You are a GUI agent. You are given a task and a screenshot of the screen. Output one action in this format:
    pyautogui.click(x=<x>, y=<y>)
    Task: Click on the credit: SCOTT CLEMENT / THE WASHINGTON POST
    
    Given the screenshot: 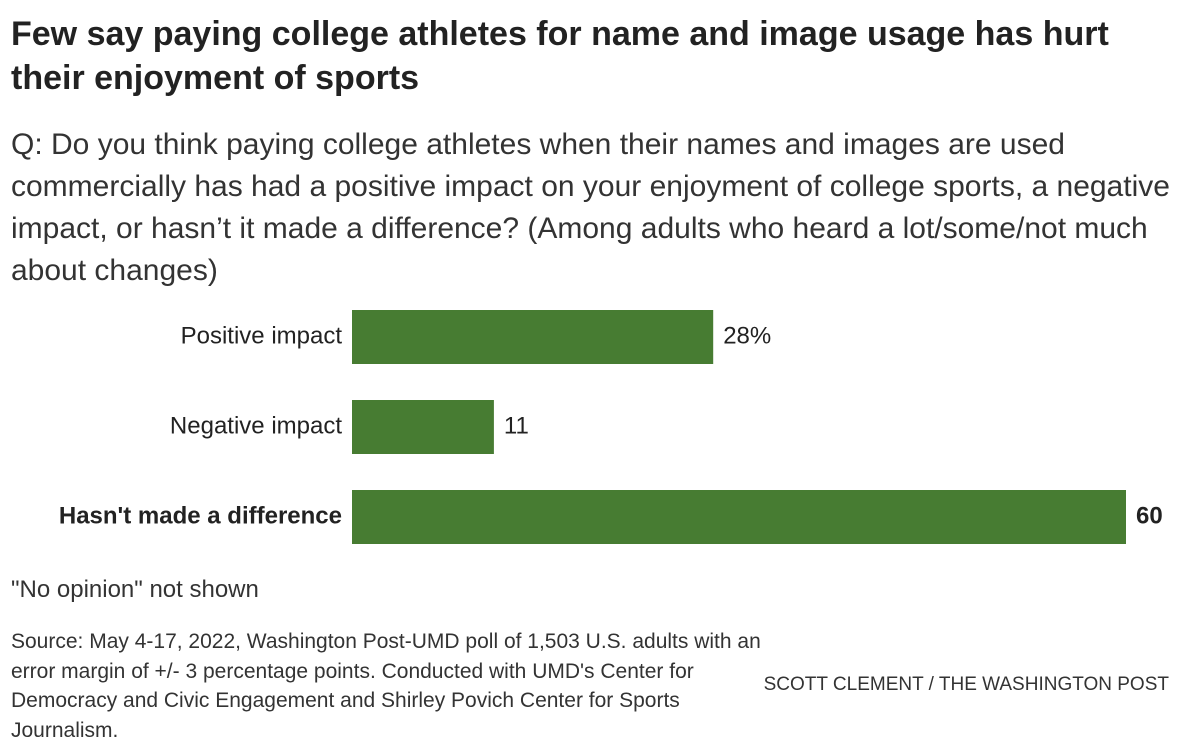 What is the action you would take?
    pyautogui.click(x=966, y=684)
    